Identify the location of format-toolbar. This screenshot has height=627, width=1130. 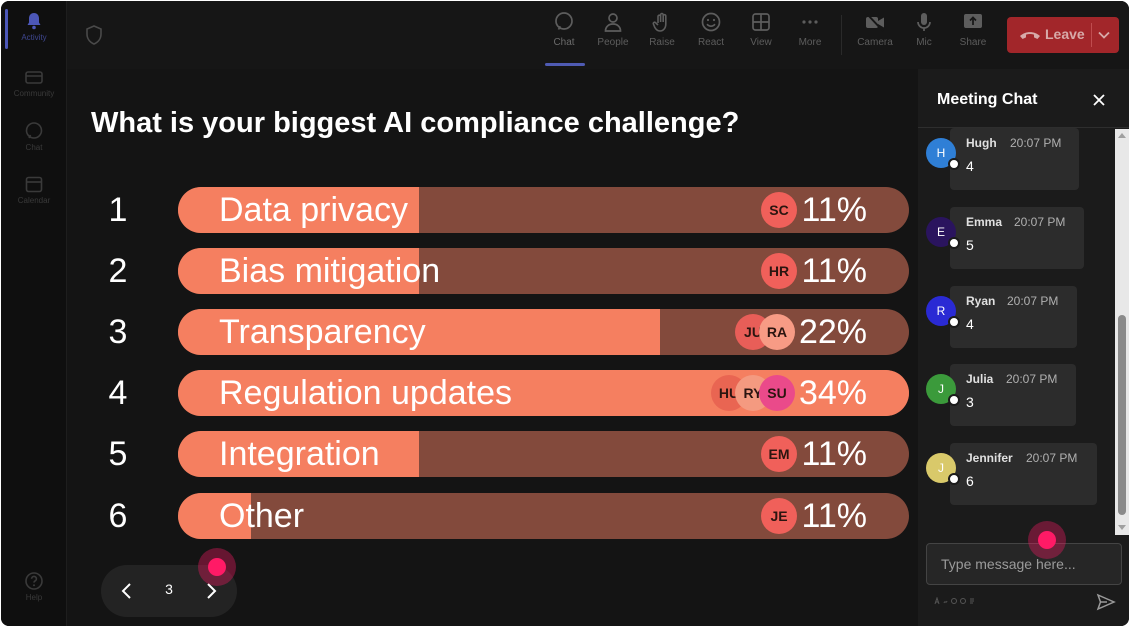
(955, 601).